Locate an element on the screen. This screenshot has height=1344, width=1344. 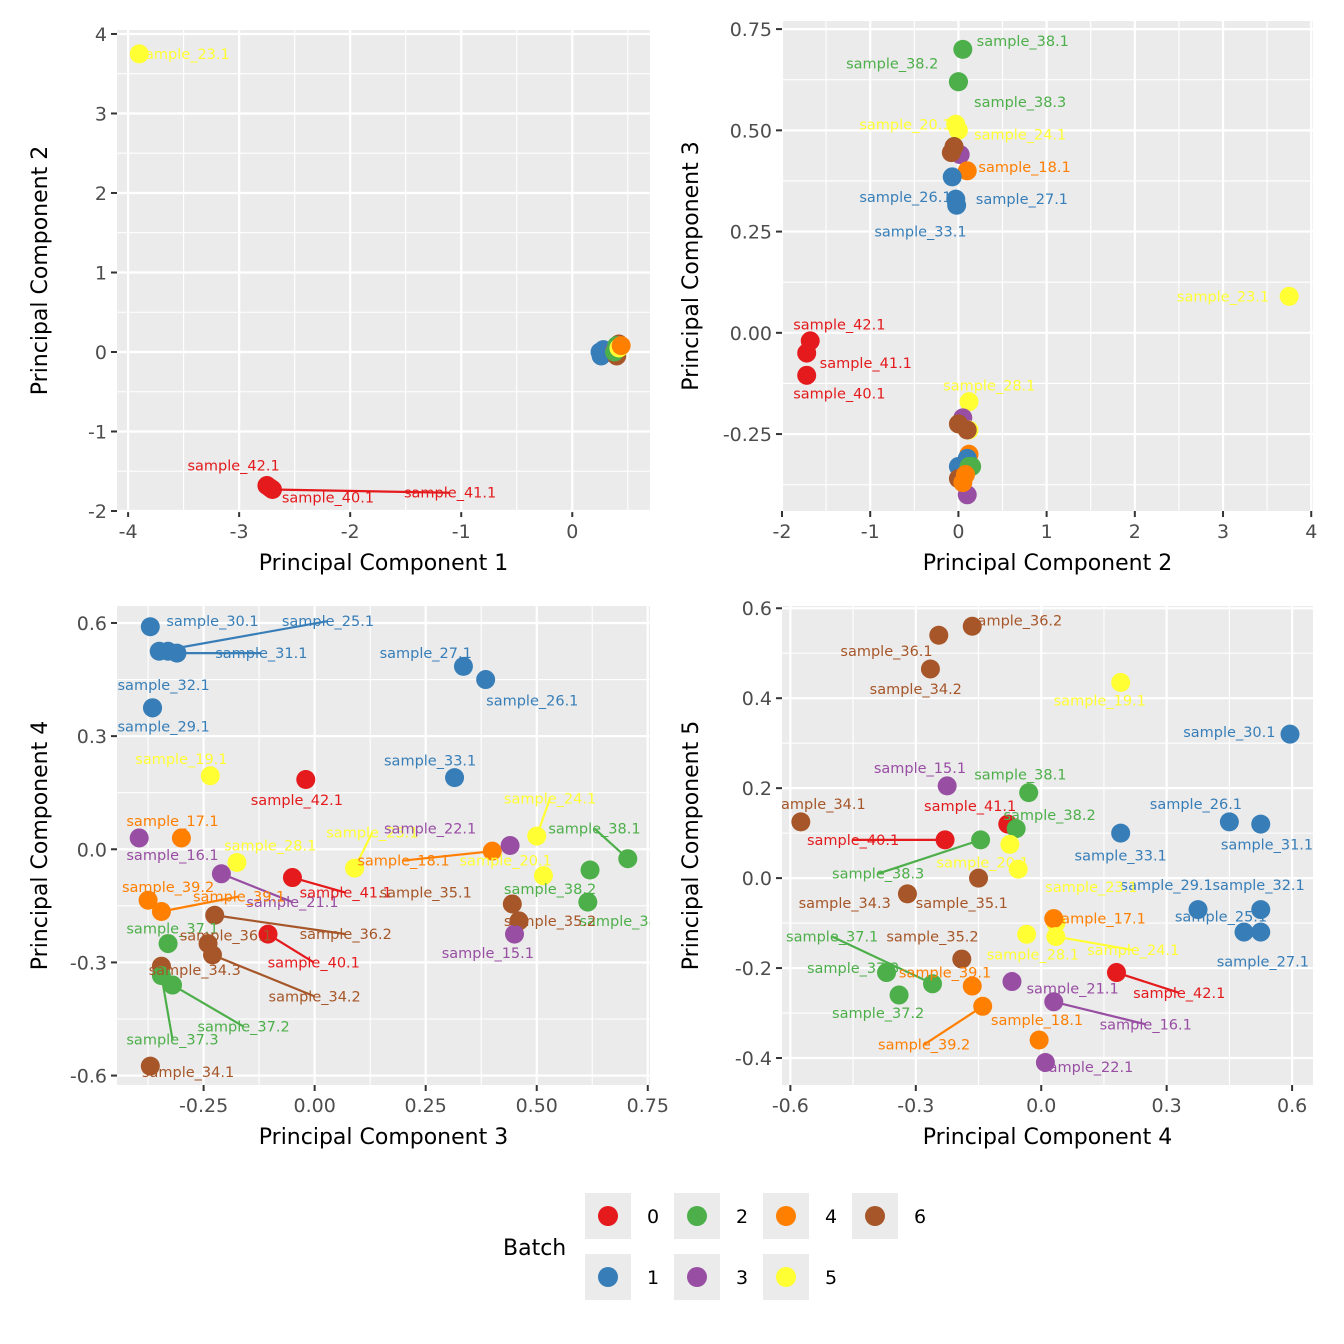
point-label: sample_35.2 is located at coordinates (550, 922).